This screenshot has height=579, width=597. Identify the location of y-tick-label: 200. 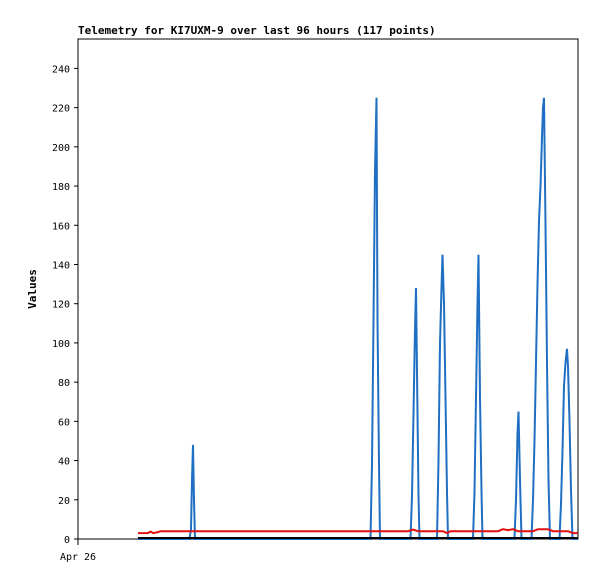
(61, 148).